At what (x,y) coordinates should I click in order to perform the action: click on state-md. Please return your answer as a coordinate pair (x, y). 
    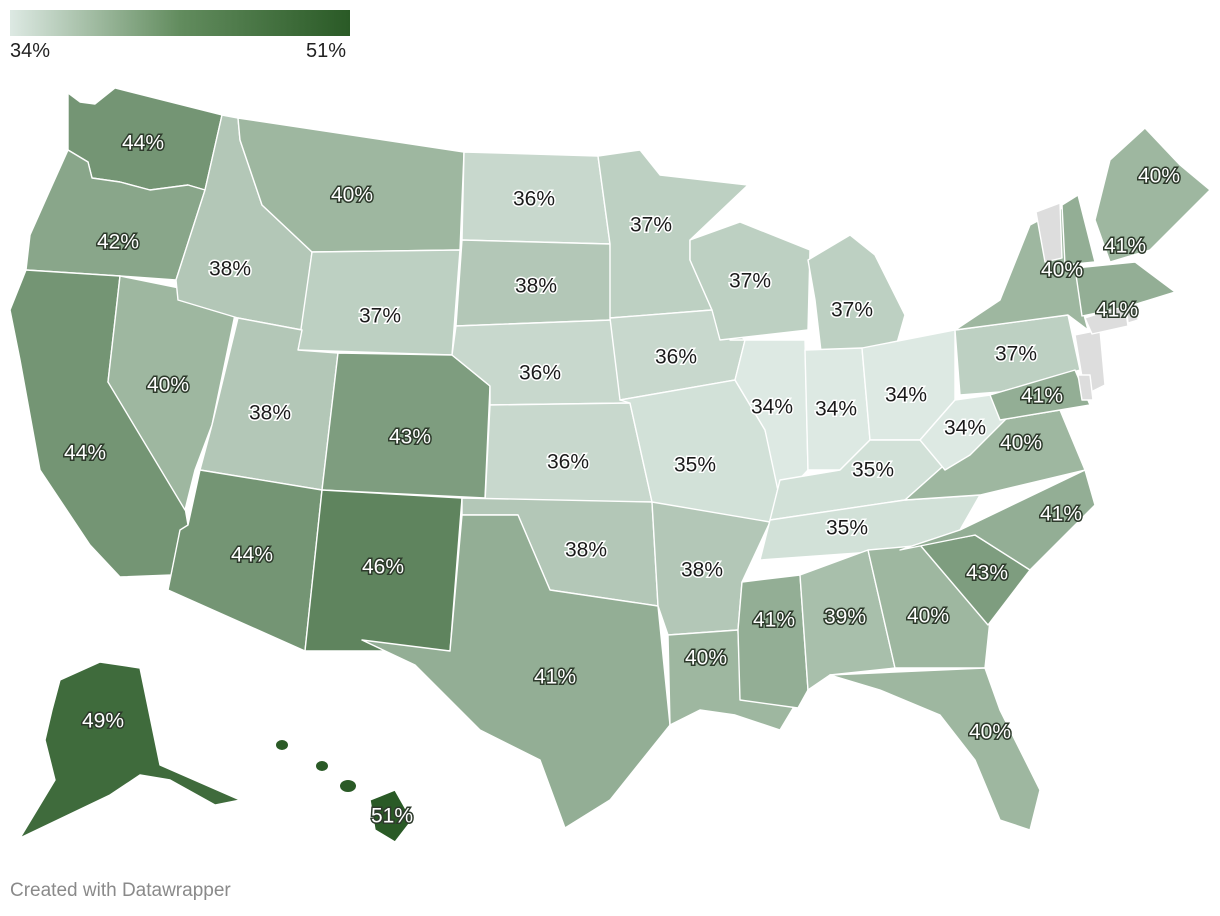
    Looking at the image, I should click on (1040, 395).